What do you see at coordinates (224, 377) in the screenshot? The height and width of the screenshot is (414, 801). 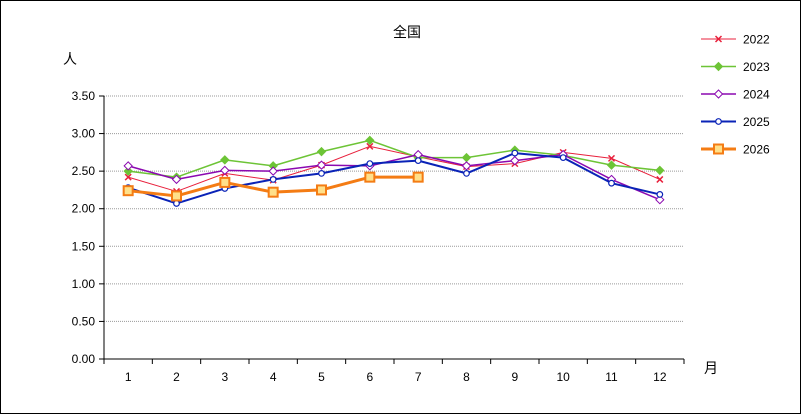 I see `x-tick-label: 3` at bounding box center [224, 377].